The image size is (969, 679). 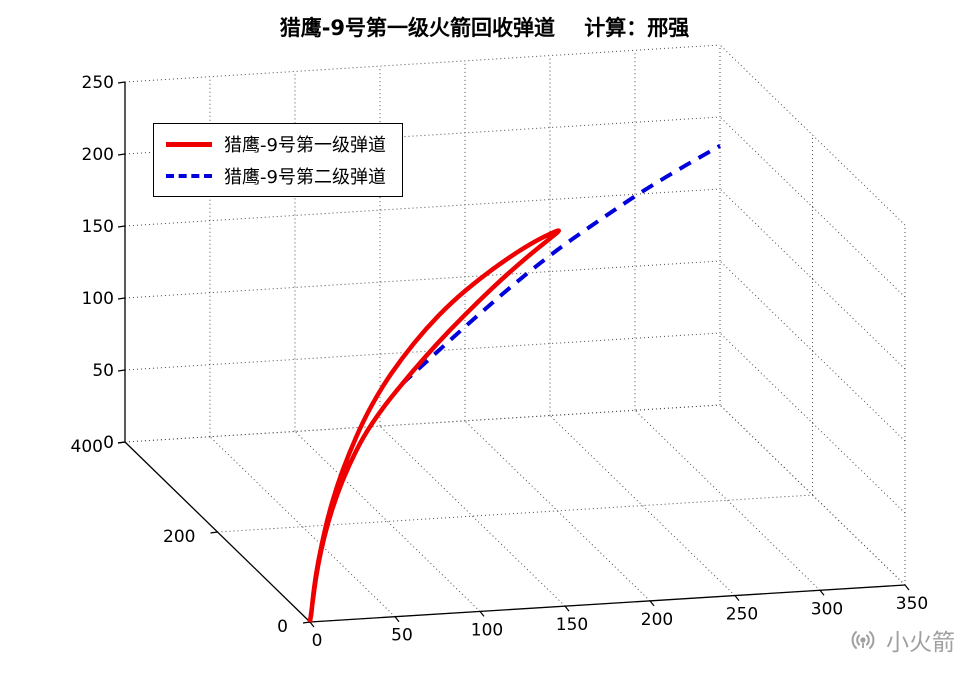 I want to click on z-tick-label: 50, so click(x=103, y=371).